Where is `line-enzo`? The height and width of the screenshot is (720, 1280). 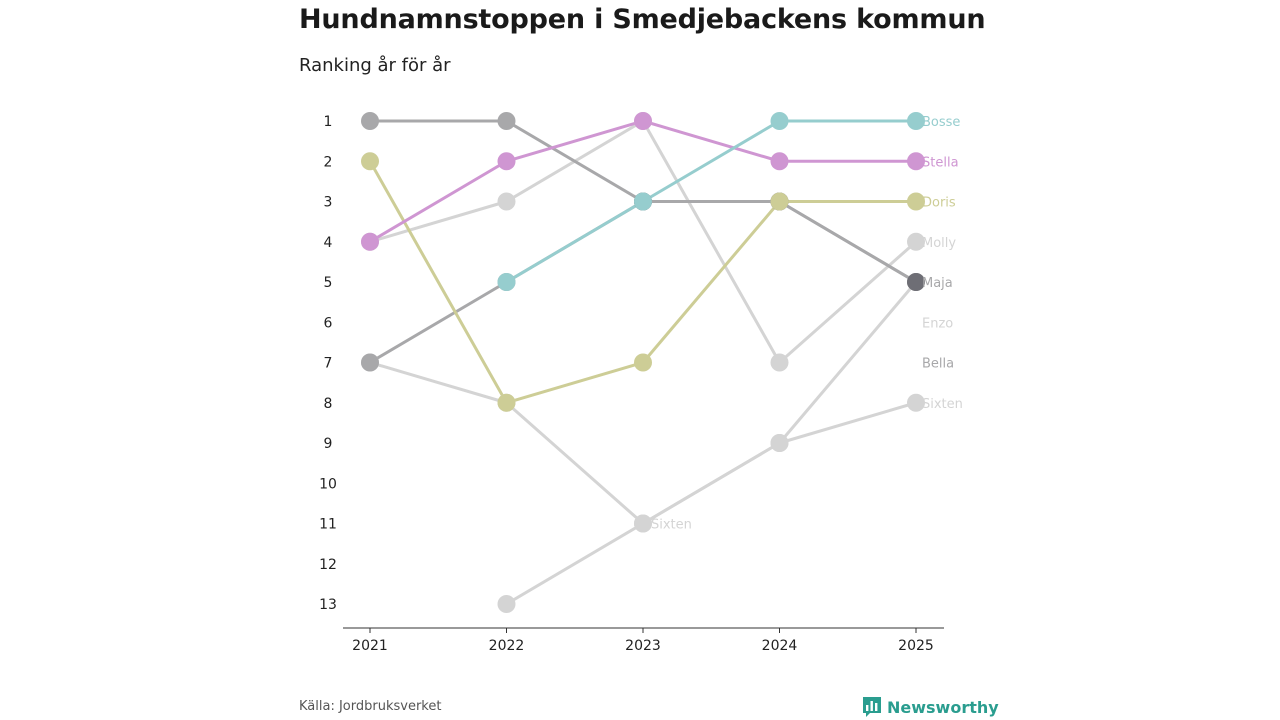
line-enzo is located at coordinates (643, 402).